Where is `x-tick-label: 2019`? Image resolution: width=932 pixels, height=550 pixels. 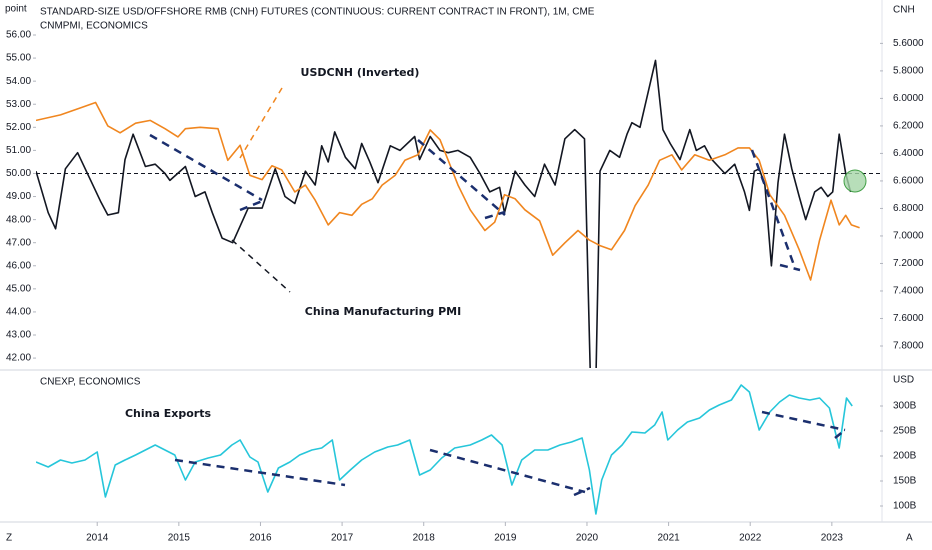 x-tick-label: 2019 is located at coordinates (505, 538).